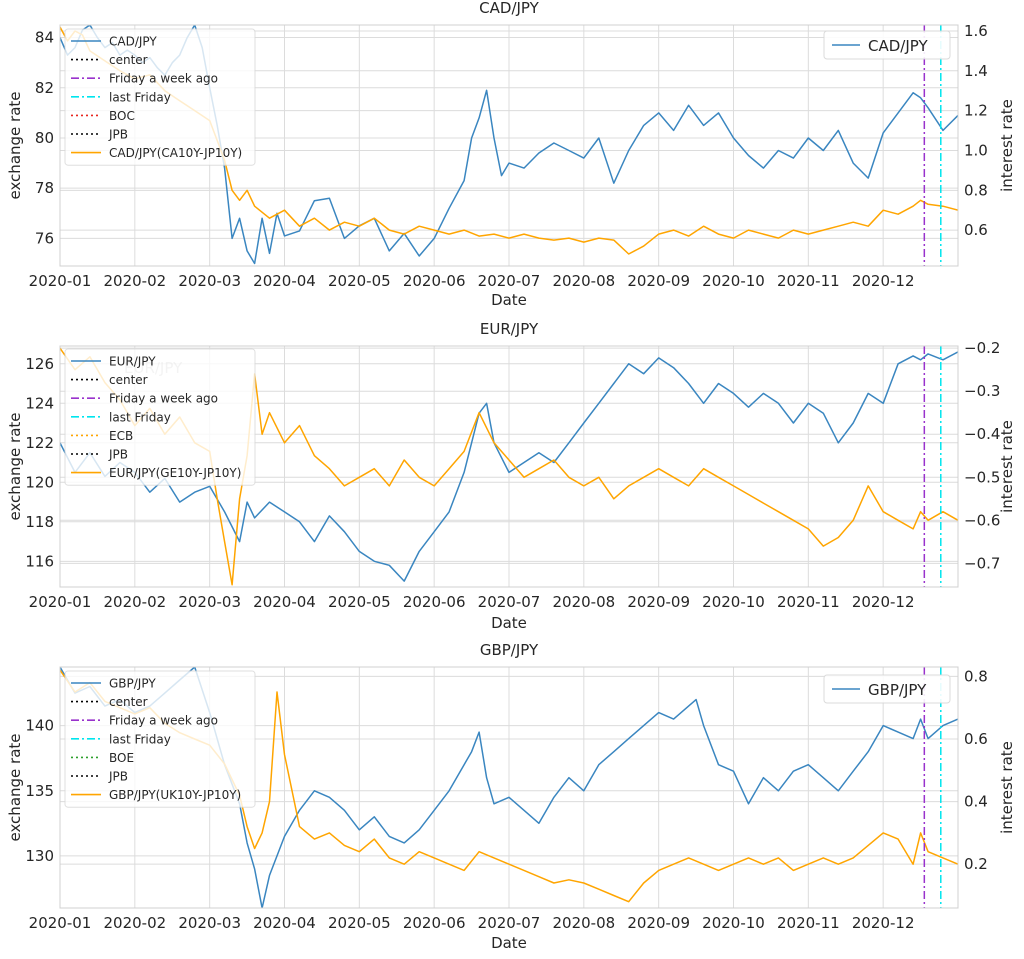 Image resolution: width=1024 pixels, height=959 pixels. What do you see at coordinates (976, 71) in the screenshot?
I see `y-right-tick-label: 1.4` at bounding box center [976, 71].